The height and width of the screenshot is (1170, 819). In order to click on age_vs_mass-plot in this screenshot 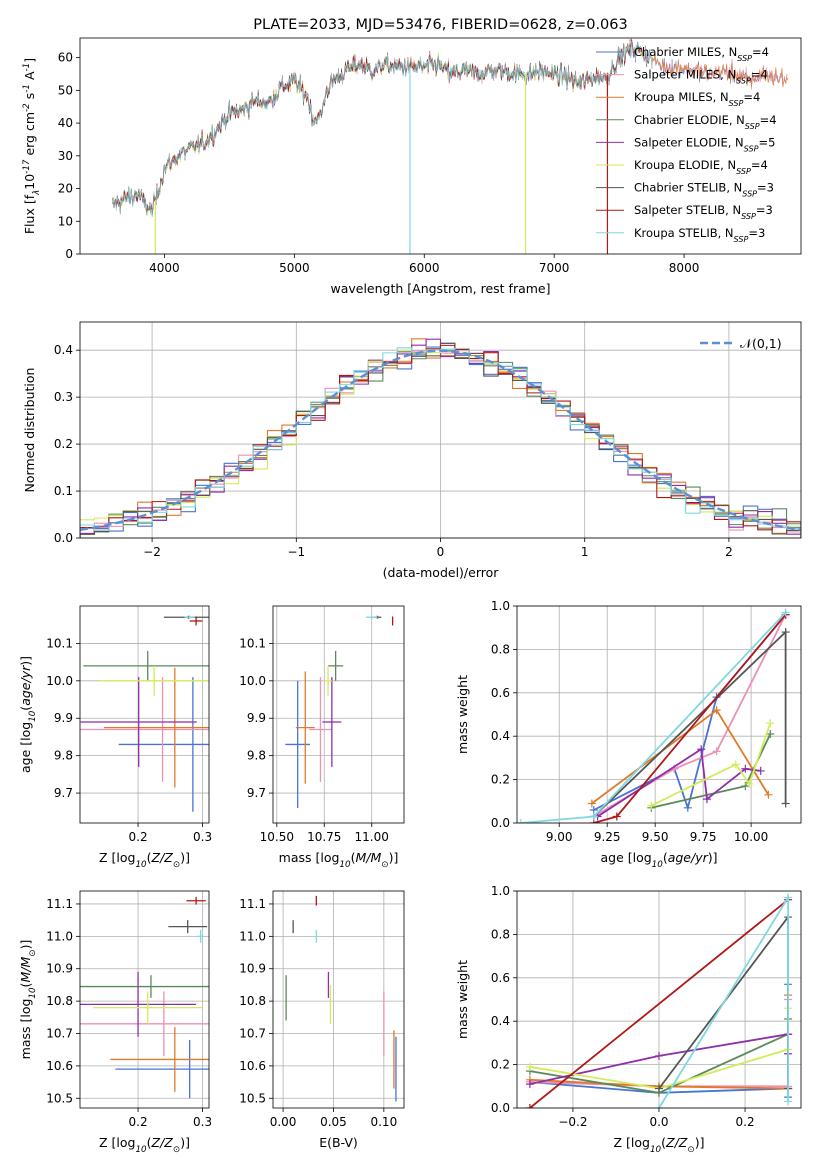, I will do `click(339, 712)`.